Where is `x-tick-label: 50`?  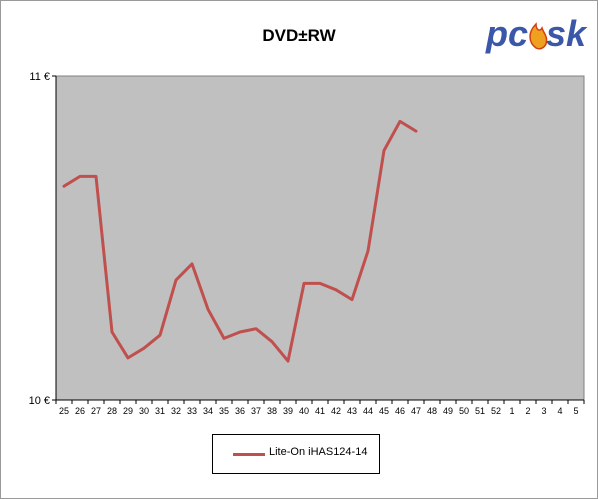 x-tick-label: 50 is located at coordinates (464, 411).